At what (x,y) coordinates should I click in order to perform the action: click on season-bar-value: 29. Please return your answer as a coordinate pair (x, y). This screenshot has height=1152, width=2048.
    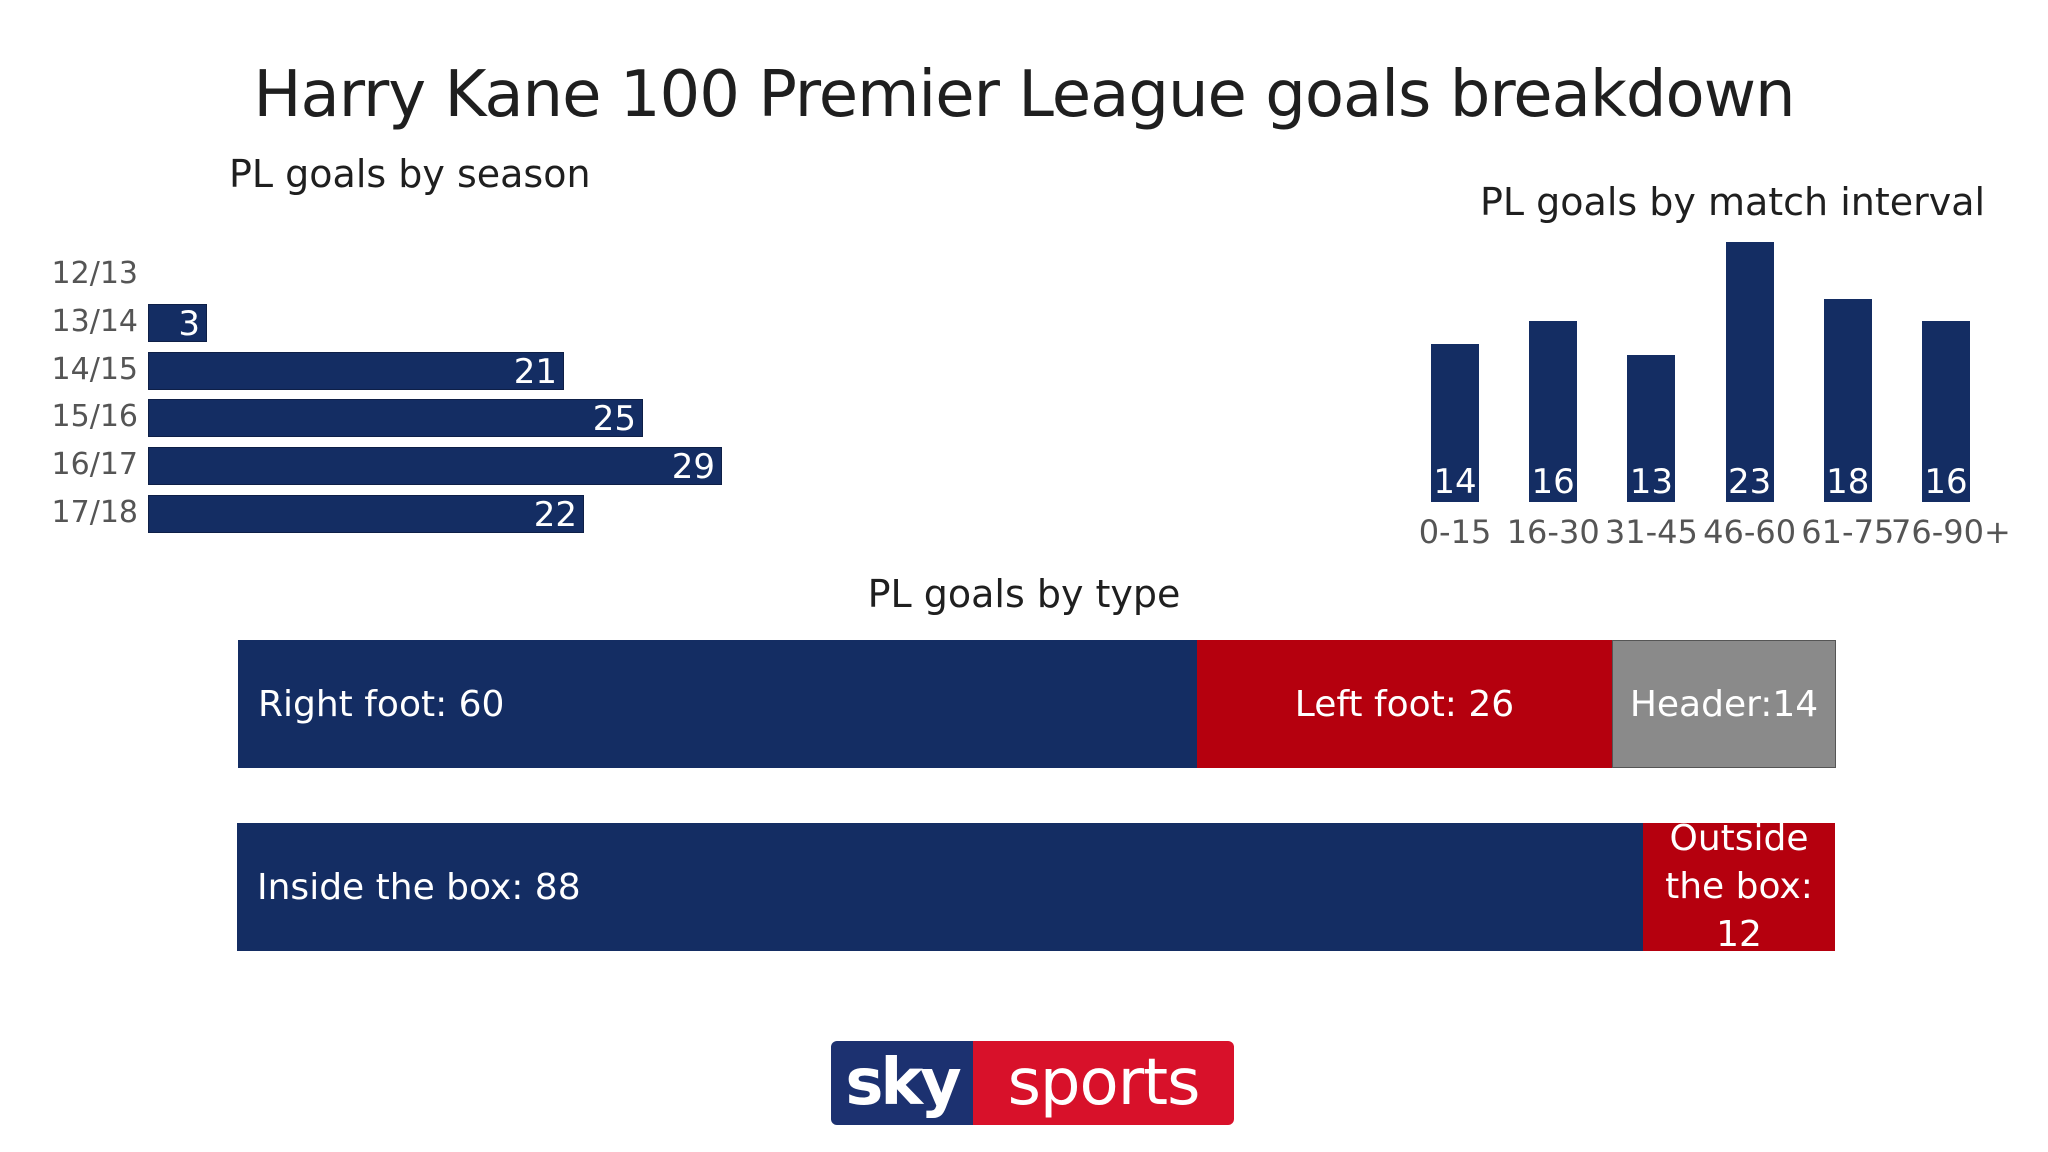
    Looking at the image, I should click on (693, 467).